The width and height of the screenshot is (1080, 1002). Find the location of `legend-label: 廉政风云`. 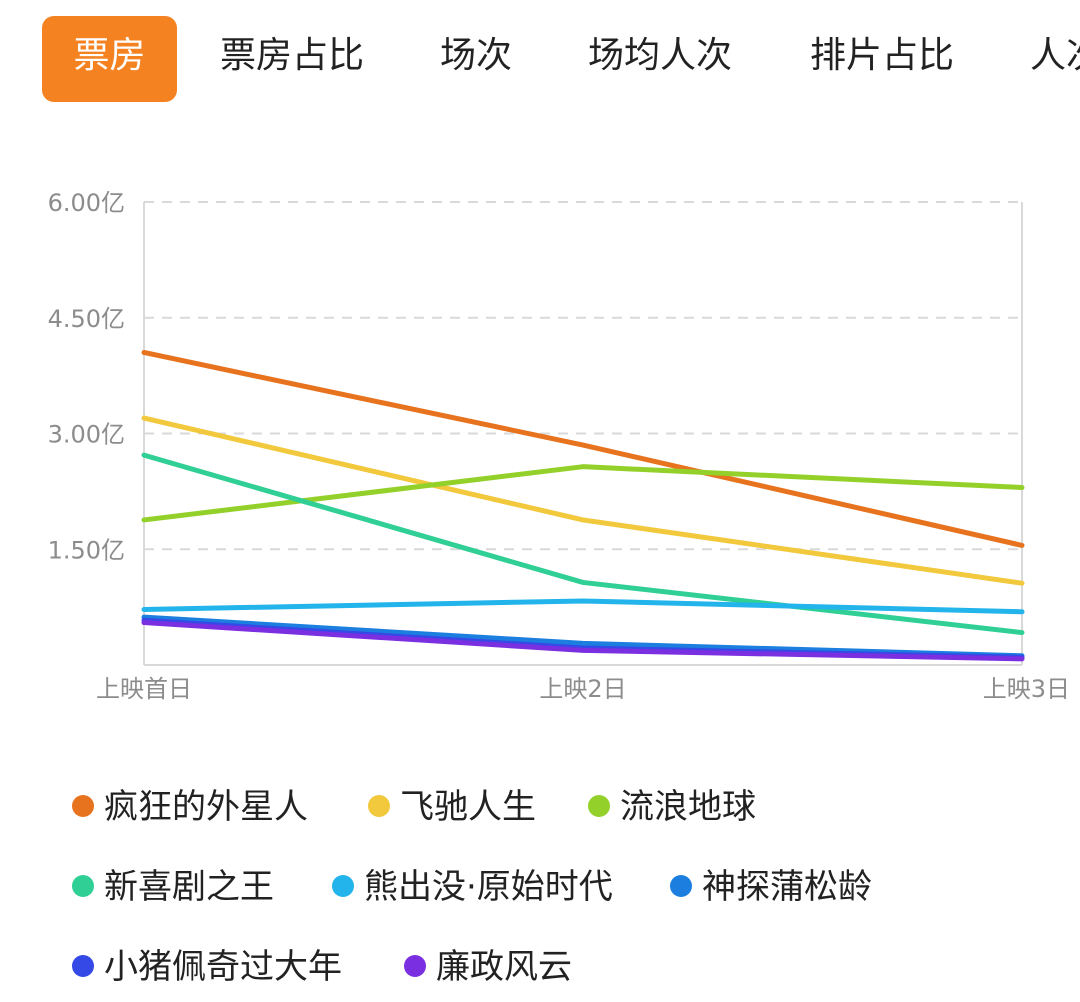

legend-label: 廉政风云 is located at coordinates (504, 967).